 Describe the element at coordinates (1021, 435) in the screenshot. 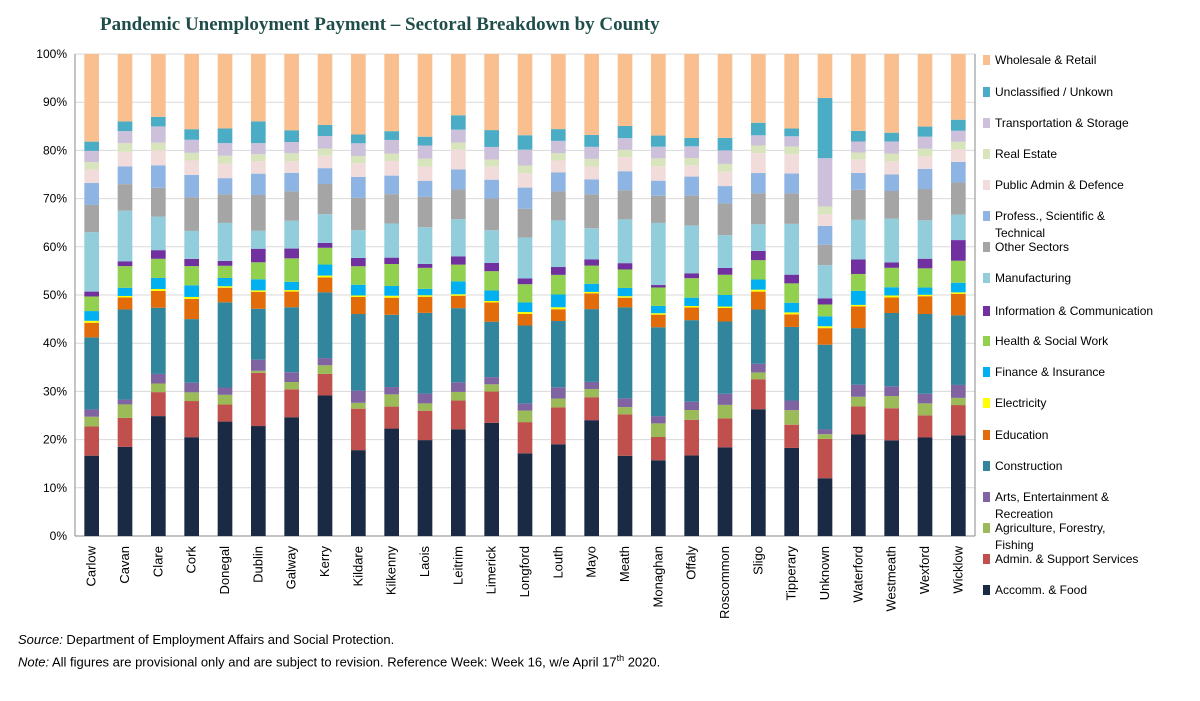

I see `legend-label: Education` at that location.